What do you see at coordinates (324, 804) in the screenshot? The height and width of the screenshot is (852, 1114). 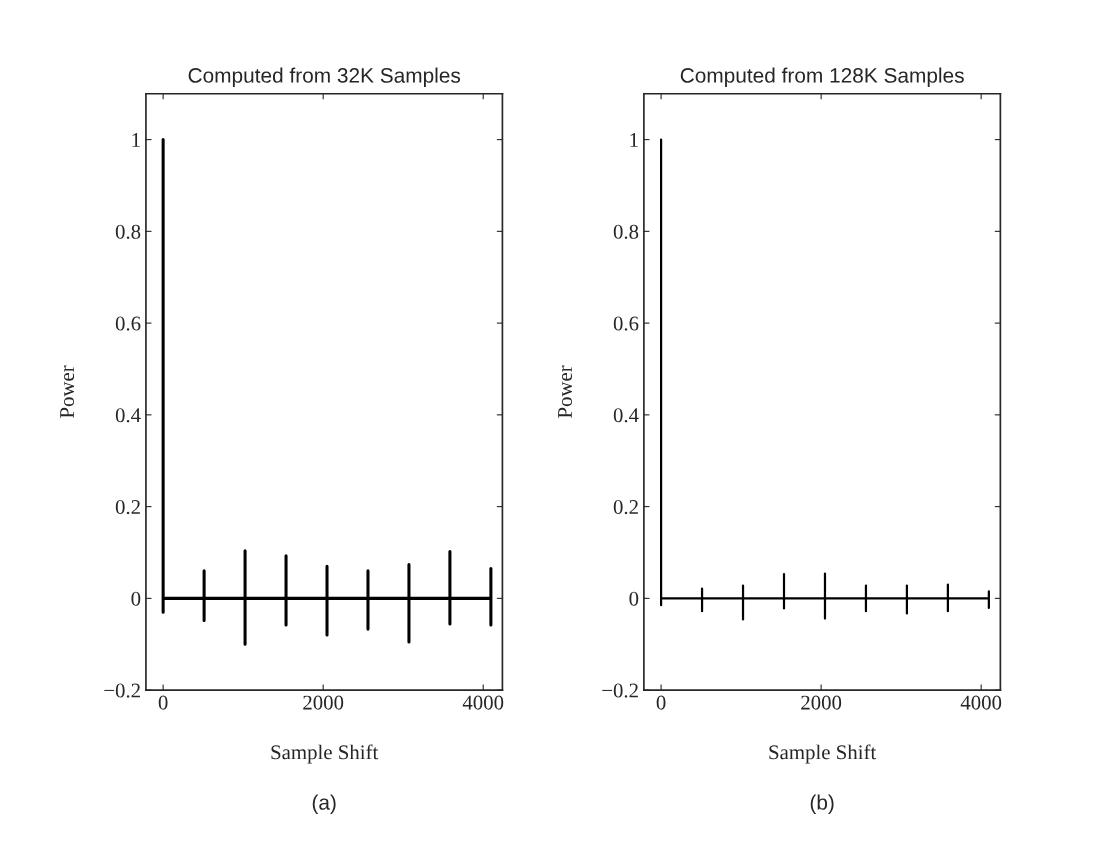 I see `text: (a)` at bounding box center [324, 804].